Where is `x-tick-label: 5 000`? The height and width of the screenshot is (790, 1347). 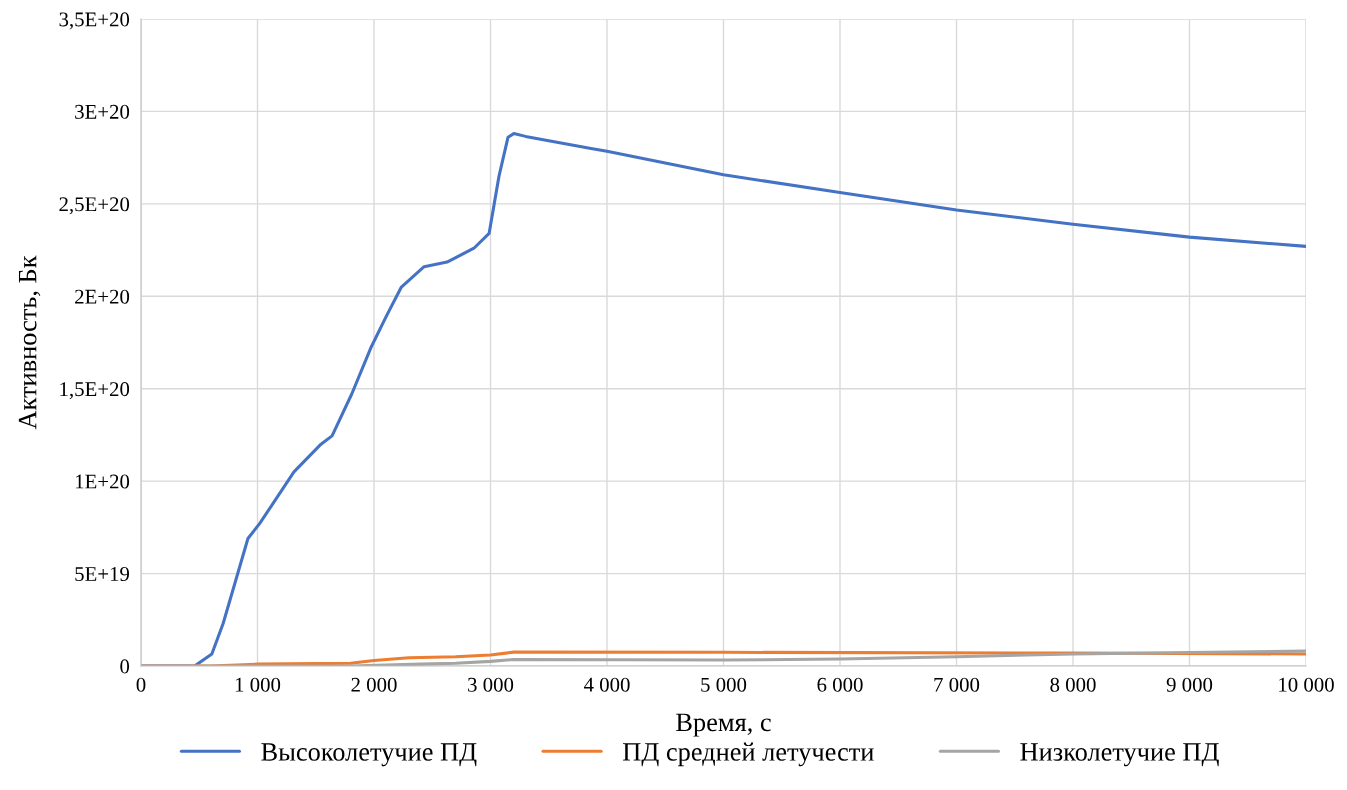 x-tick-label: 5 000 is located at coordinates (724, 684).